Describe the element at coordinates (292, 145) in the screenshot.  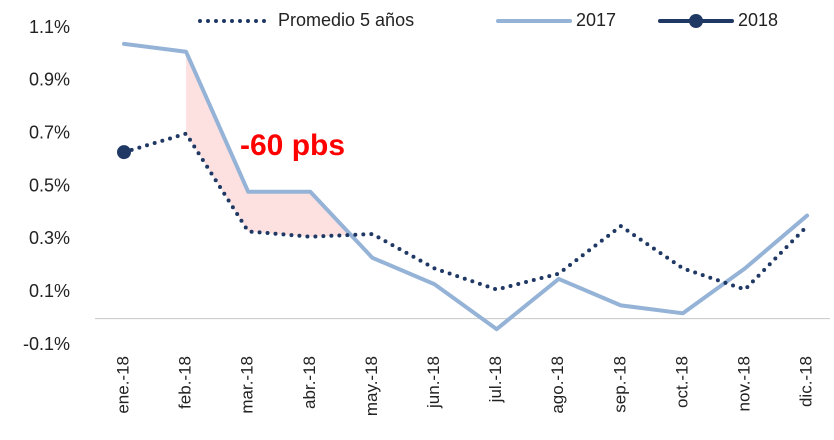
I see `annotation: -60 pbs` at that location.